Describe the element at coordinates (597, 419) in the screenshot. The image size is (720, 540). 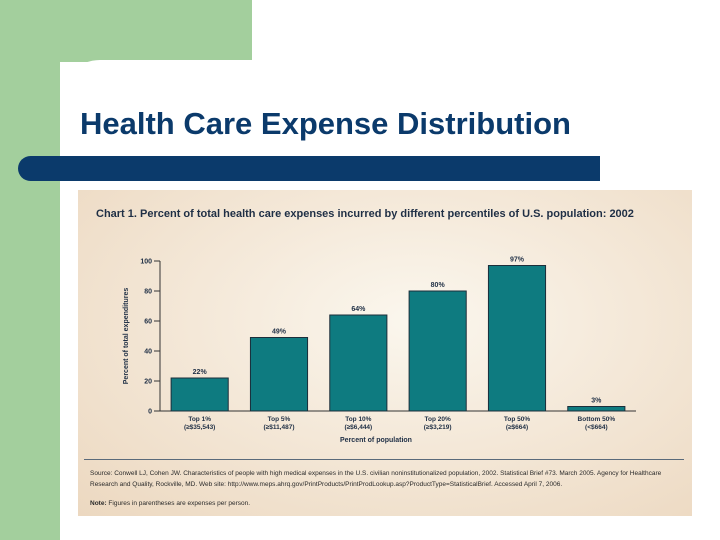
I see `x-tick-label: Bottom 50%` at that location.